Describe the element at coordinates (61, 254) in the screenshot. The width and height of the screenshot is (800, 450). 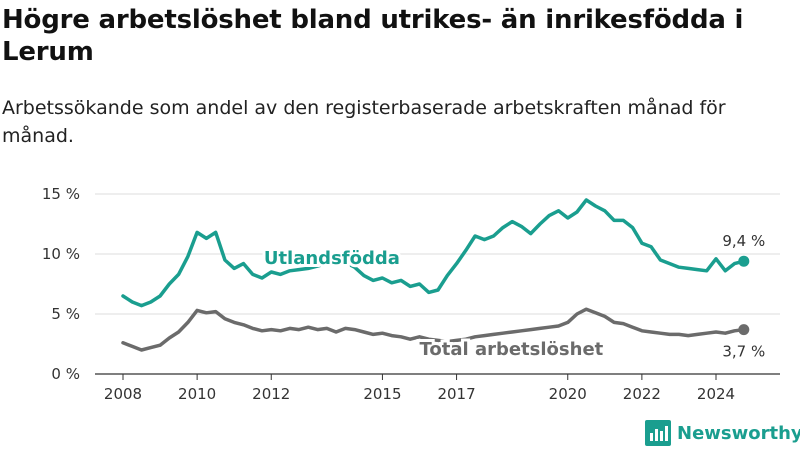
I see `y-tick-label: 10 %` at that location.